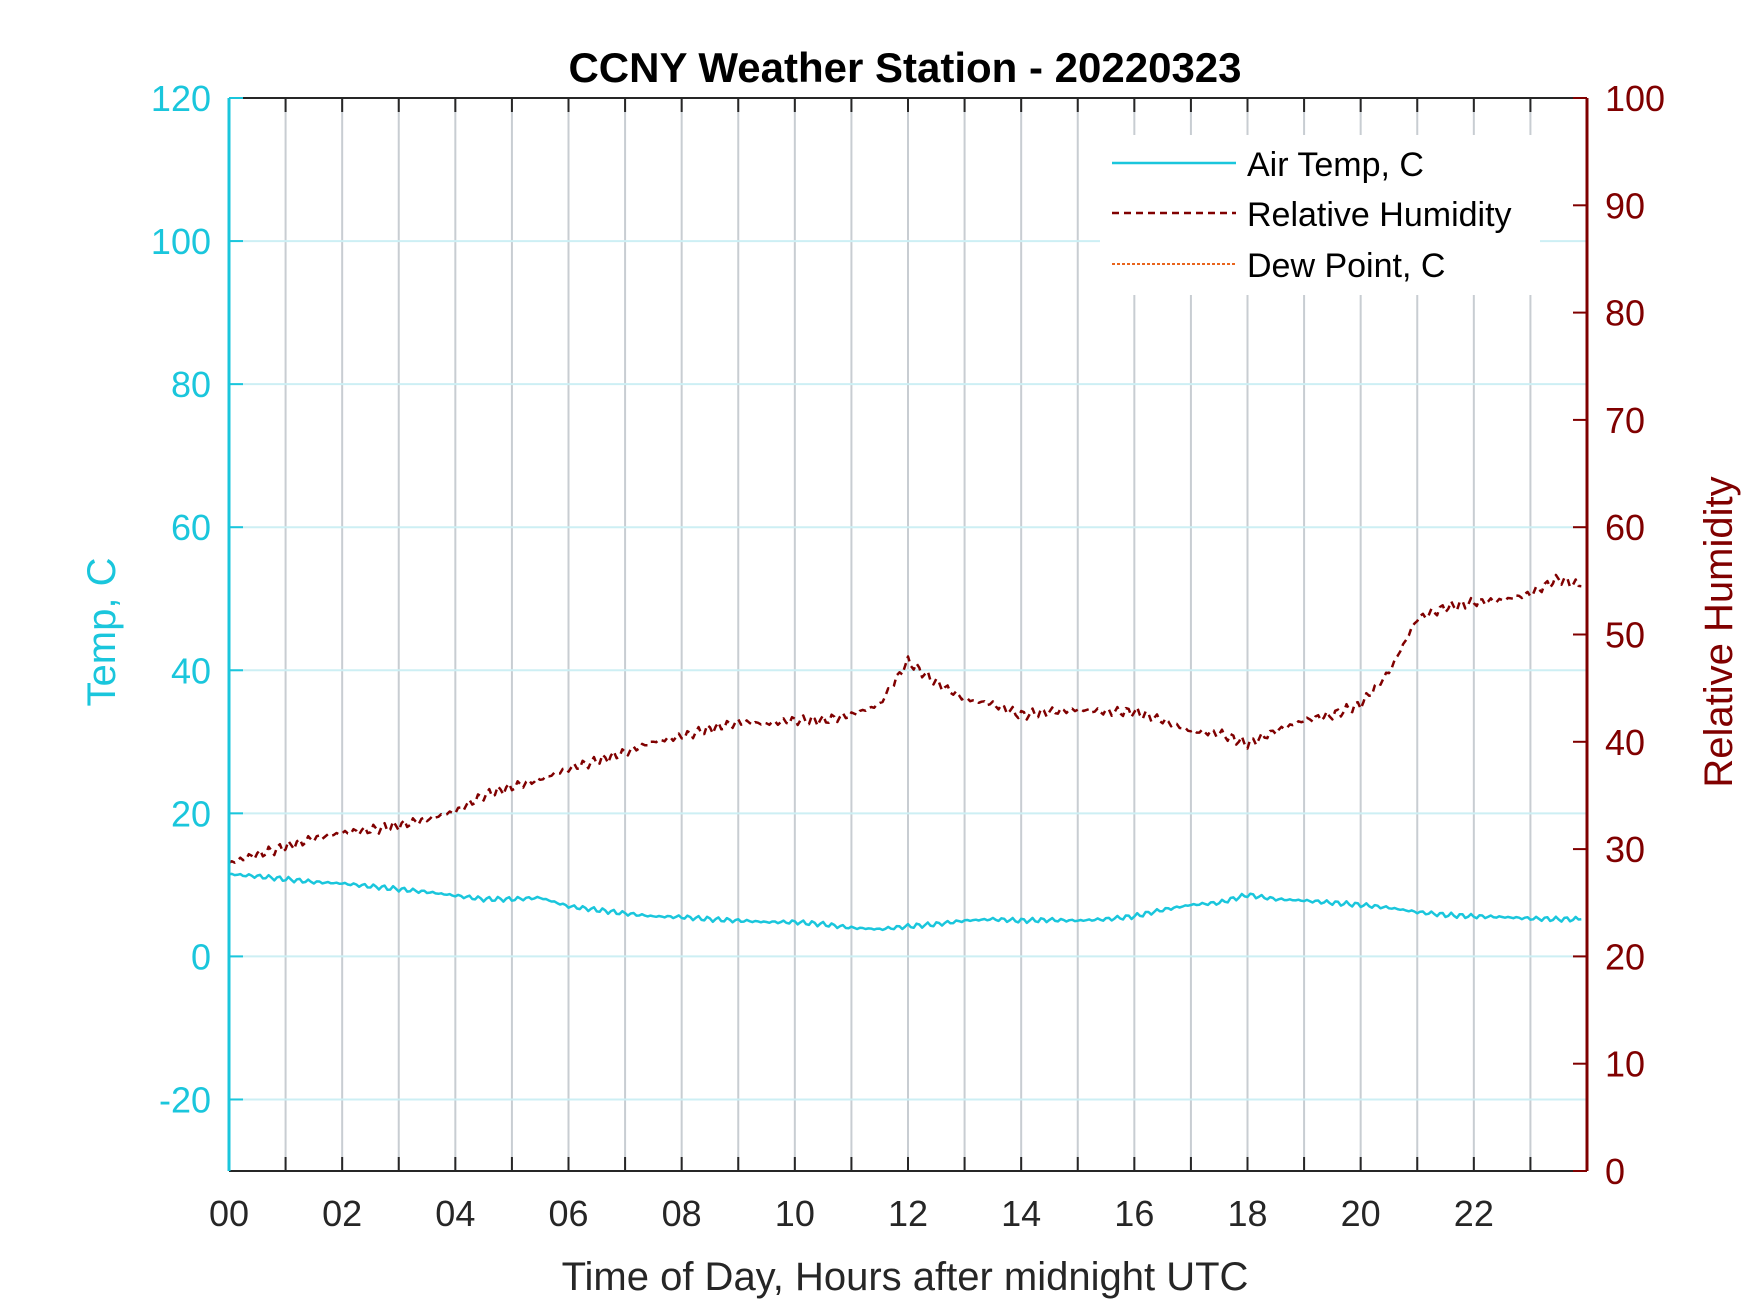 This screenshot has height=1313, width=1750. I want to click on x-tick-label: 06, so click(568, 1213).